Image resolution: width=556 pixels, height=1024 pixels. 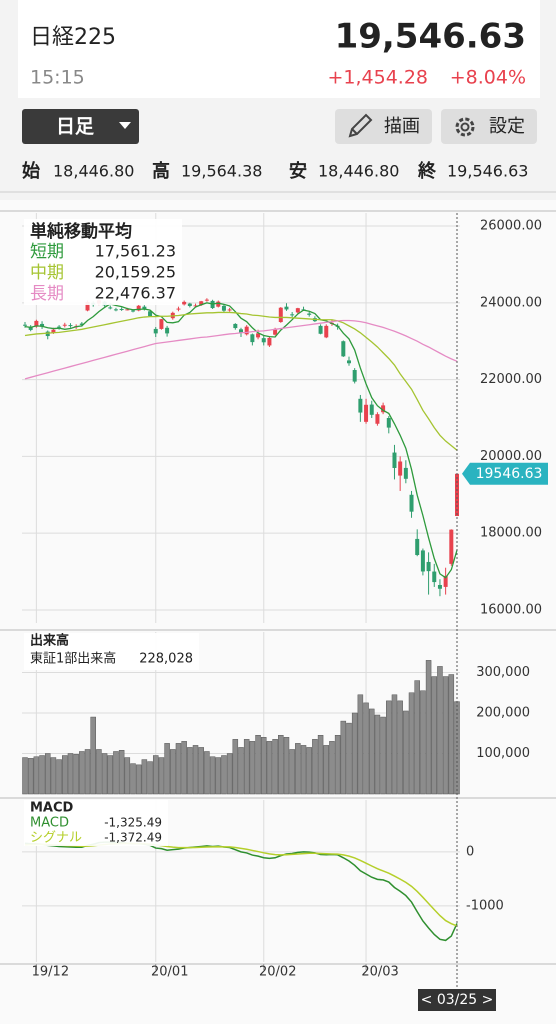 I want to click on settings-label: 設定, so click(x=507, y=126).